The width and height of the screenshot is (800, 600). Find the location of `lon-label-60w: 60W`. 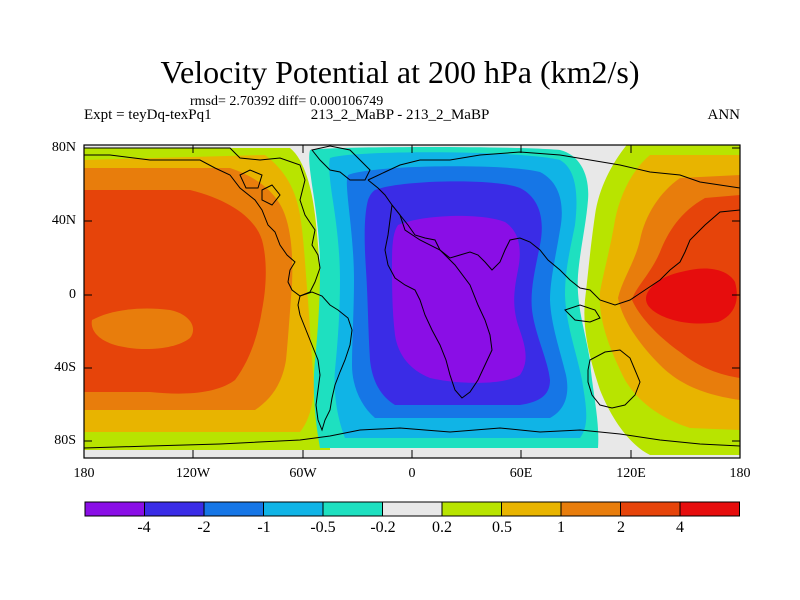

lon-label-60w: 60W is located at coordinates (303, 473).